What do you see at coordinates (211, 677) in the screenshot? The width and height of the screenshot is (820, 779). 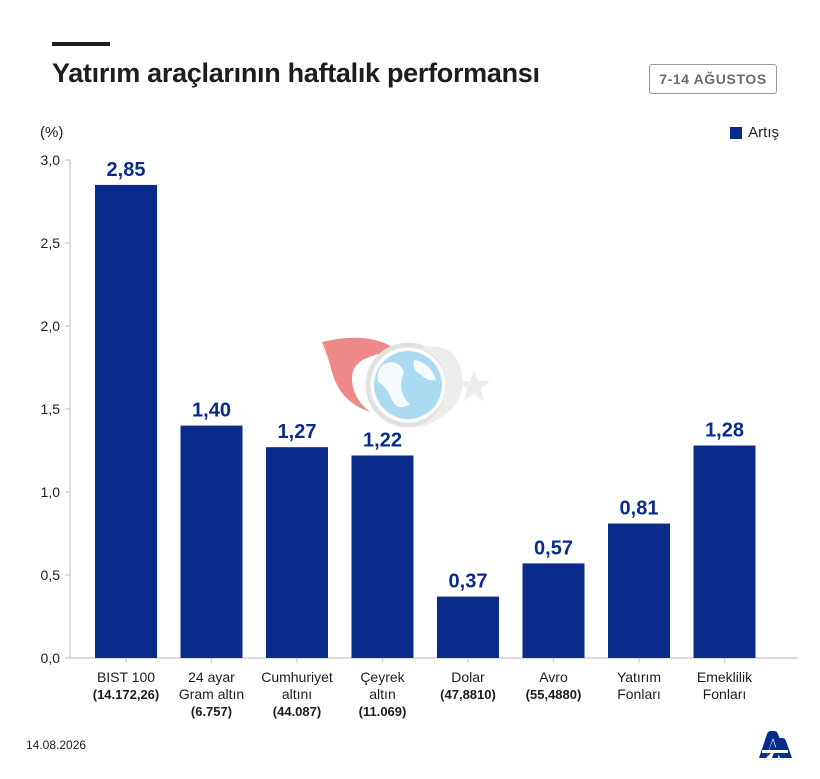 I see `x-category-label: 24 ayar` at bounding box center [211, 677].